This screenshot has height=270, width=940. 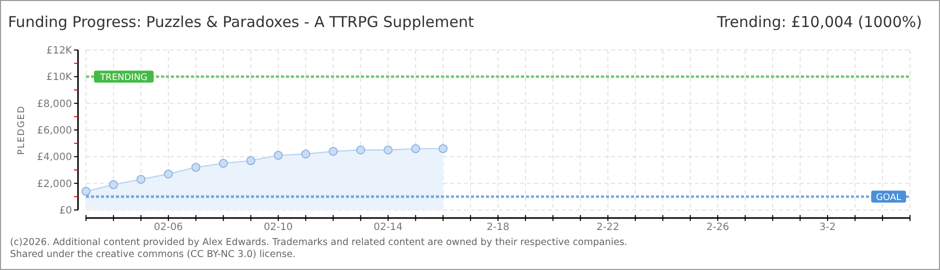 I want to click on y-tick-label: £10K, so click(x=59, y=78).